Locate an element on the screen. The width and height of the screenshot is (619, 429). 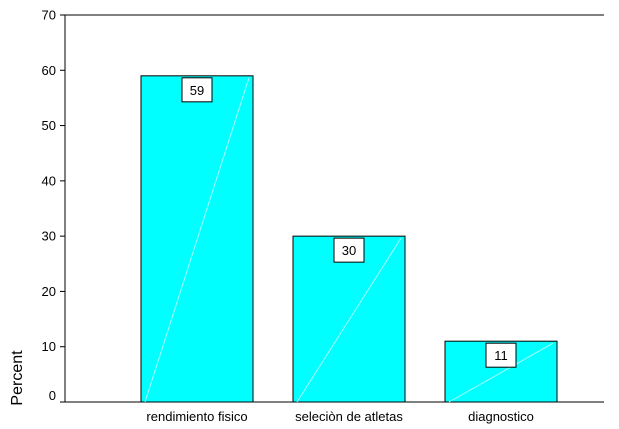
y-tick-label: 70 is located at coordinates (49, 15).